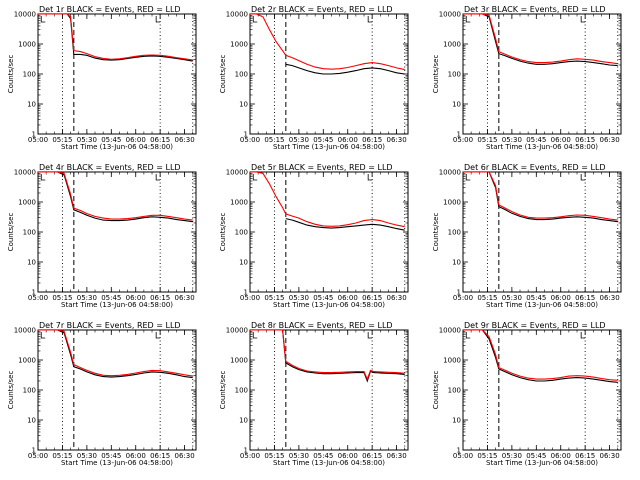 Image resolution: width=640 pixels, height=480 pixels. Describe the element at coordinates (535, 325) in the screenshot. I see `chart-title: Det 9r BLACK = Events, RED = LLD` at that location.